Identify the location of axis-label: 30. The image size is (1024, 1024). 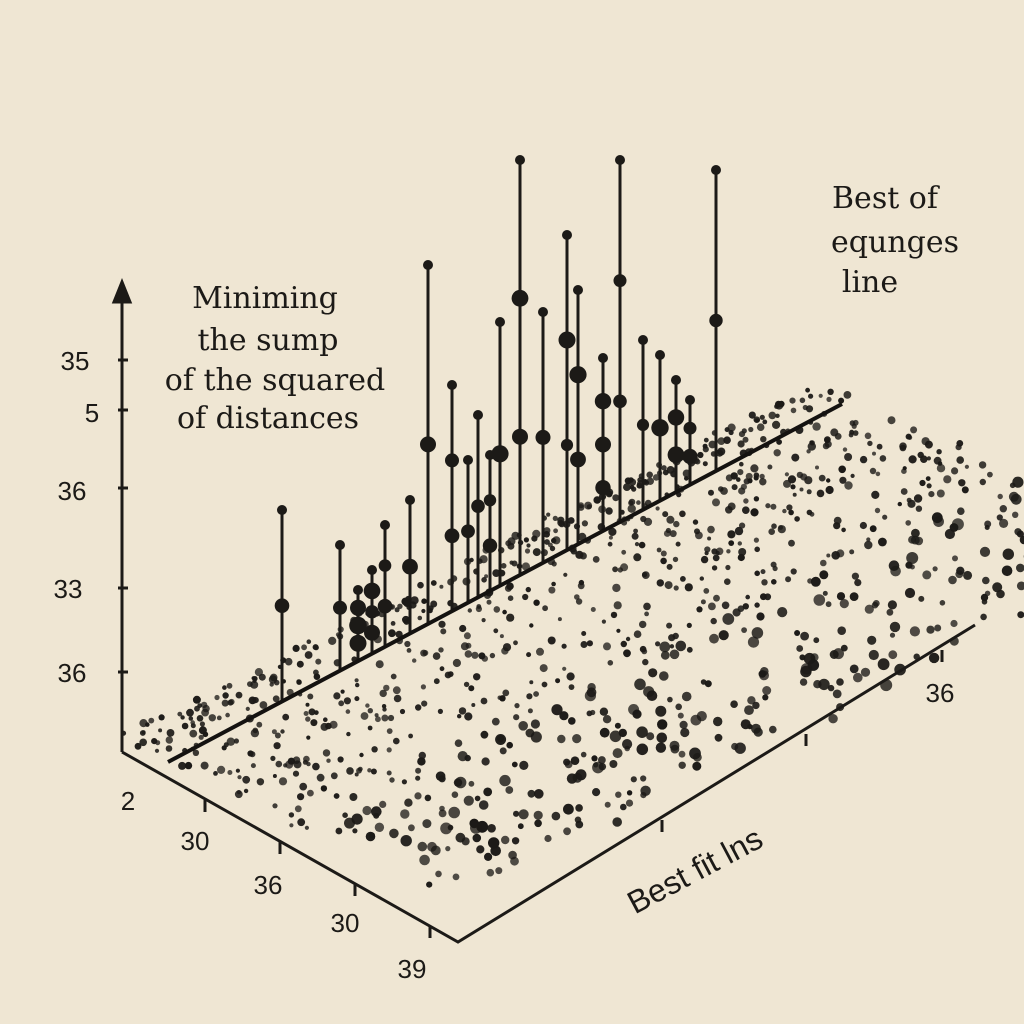
(195, 841).